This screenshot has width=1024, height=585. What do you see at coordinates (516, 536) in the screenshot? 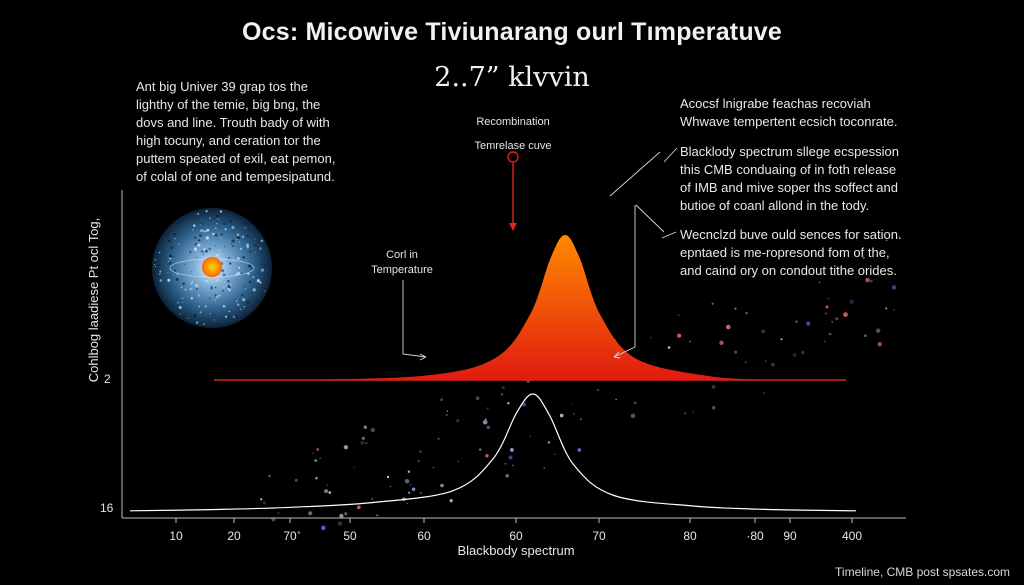
I see `x-tick-label: 60` at bounding box center [516, 536].